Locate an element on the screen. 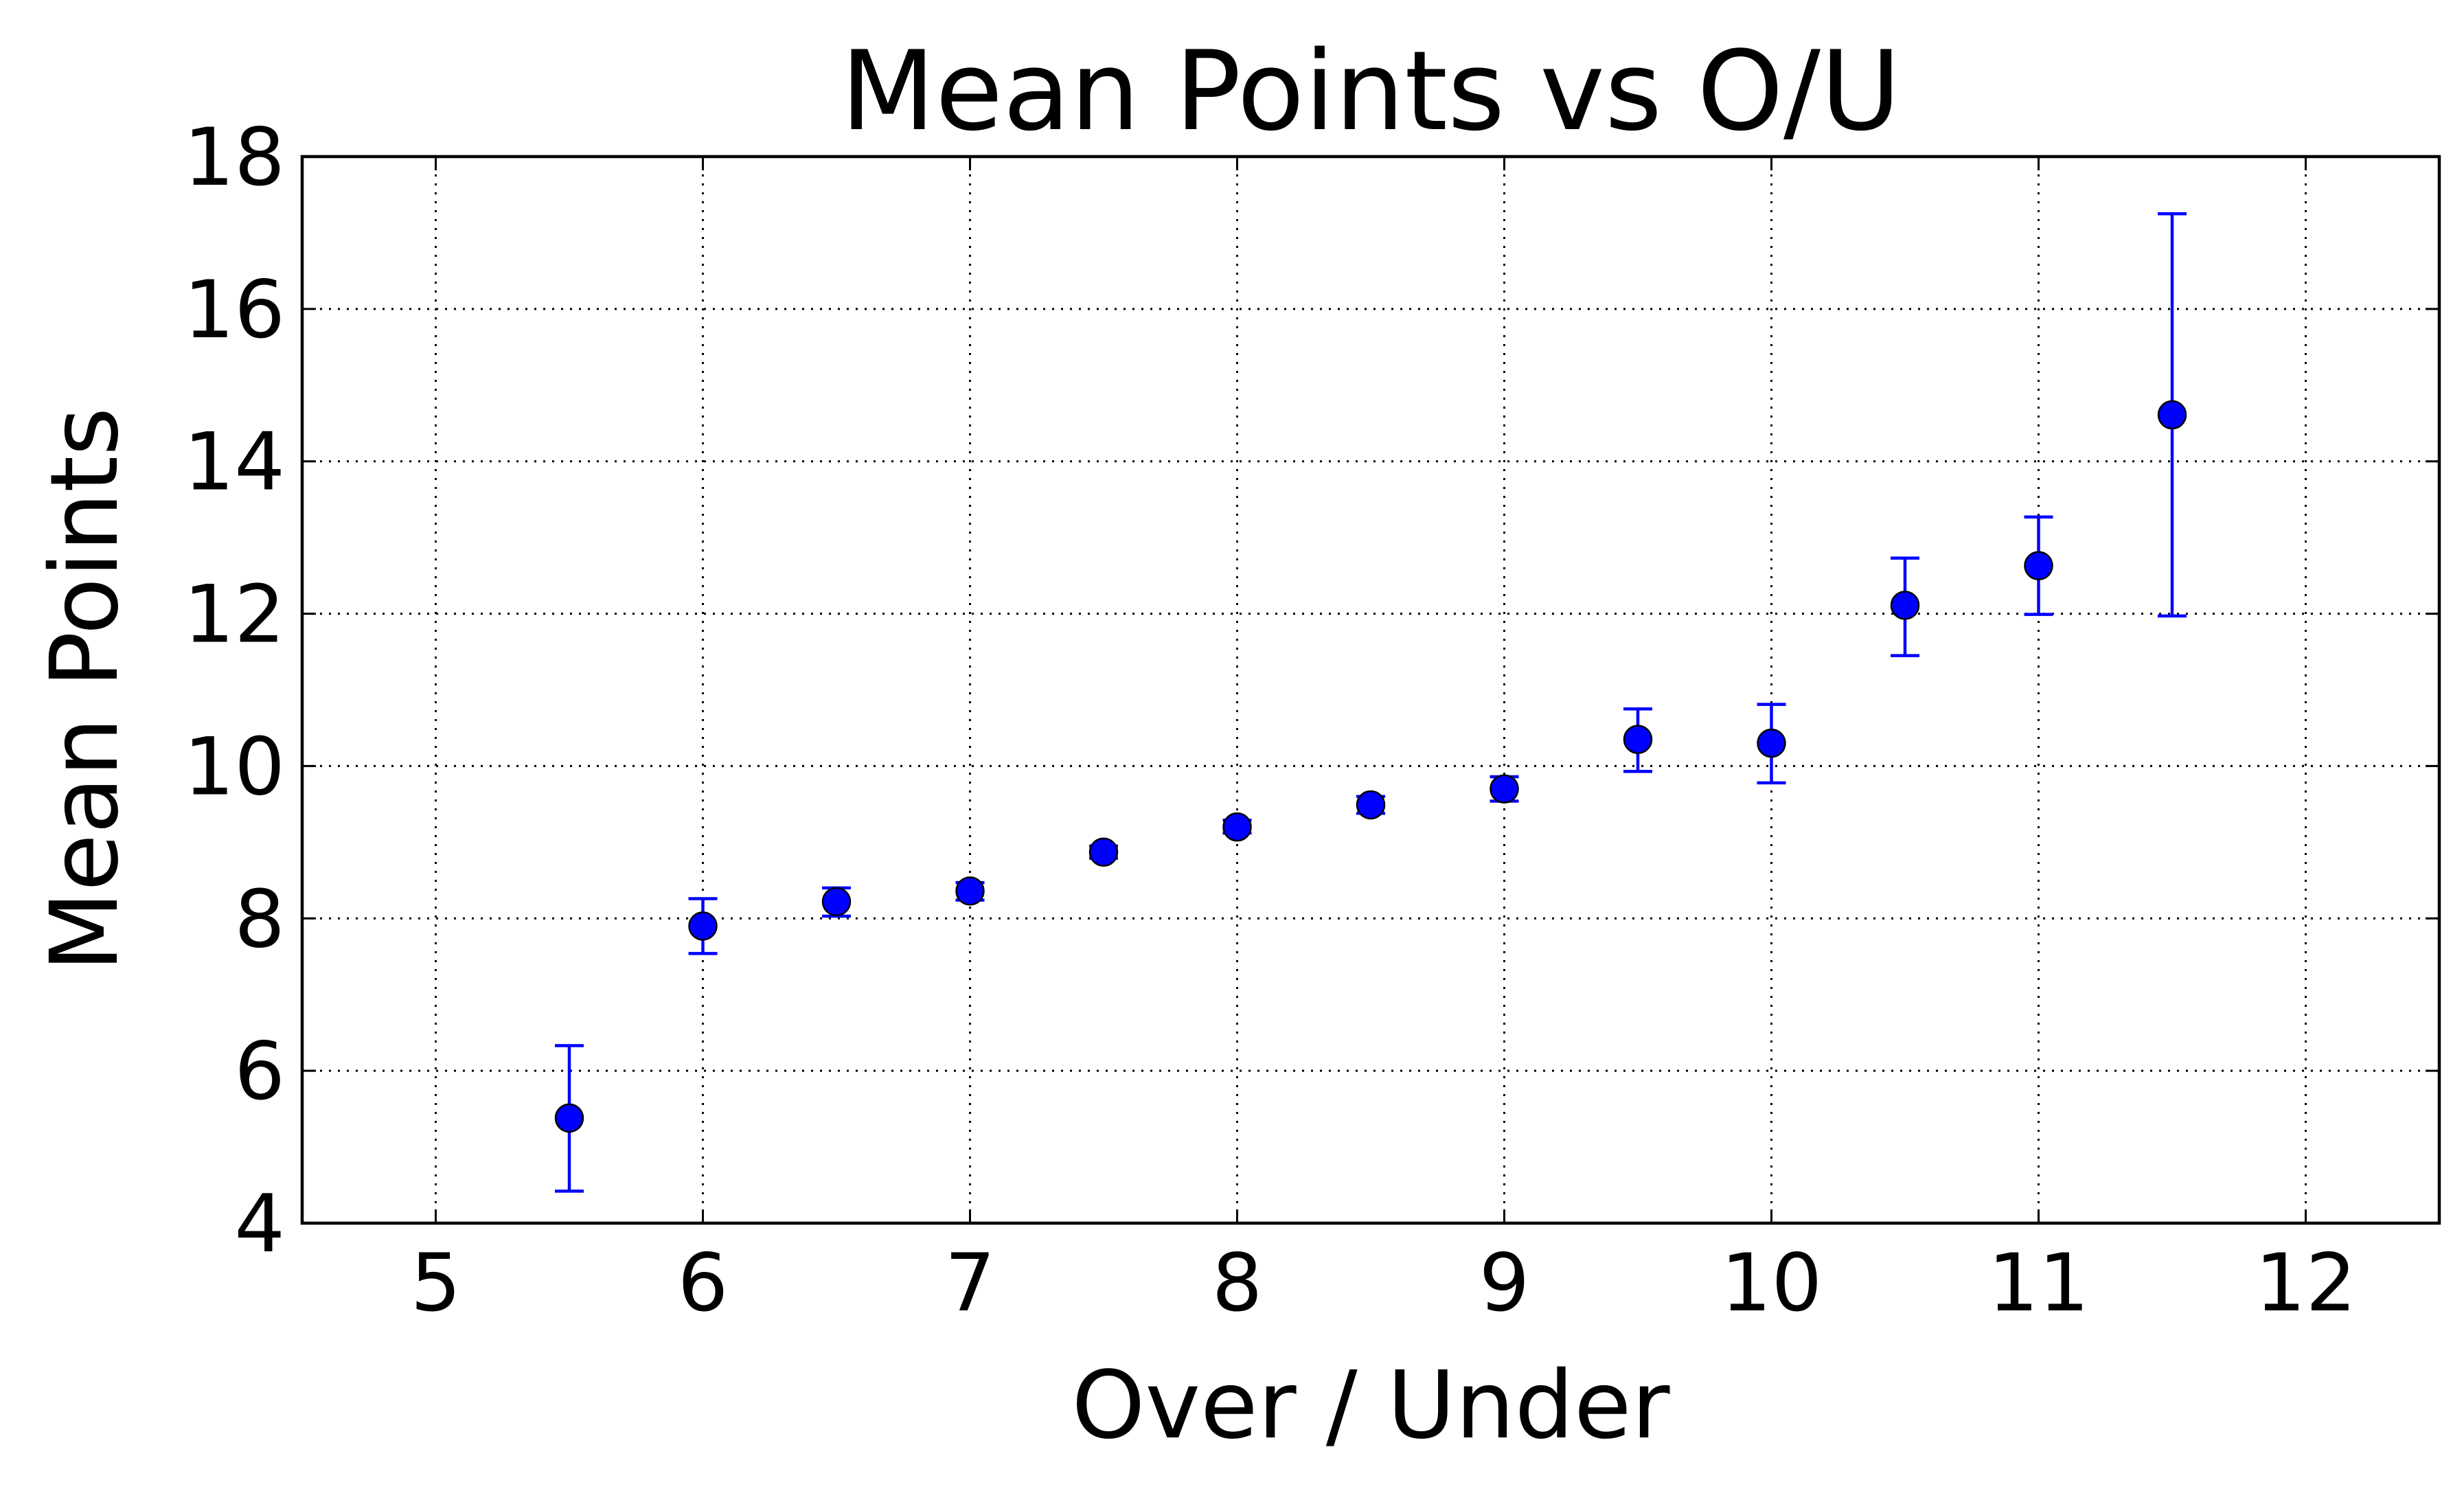 This screenshot has width=2464, height=1491. y-tick-label: 4 is located at coordinates (259, 1224).